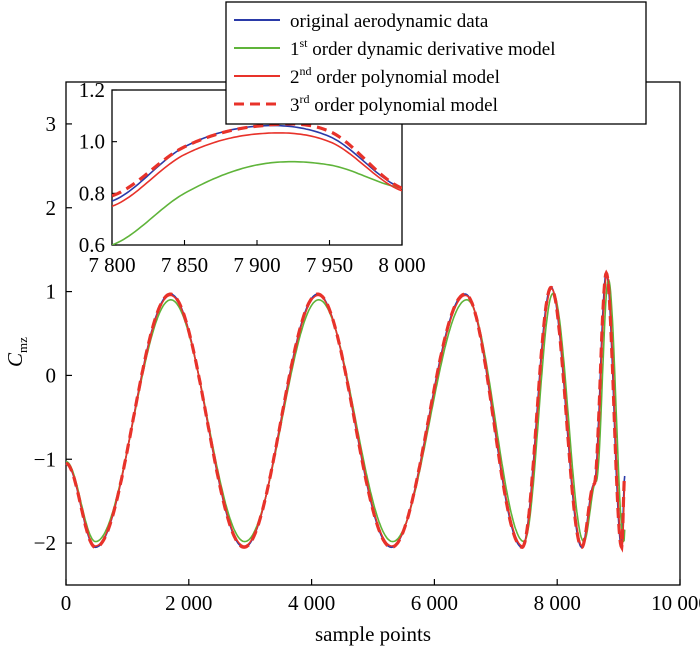 The height and width of the screenshot is (650, 700). I want to click on legend-label-rest: order dynamic derivative model, so click(432, 49).